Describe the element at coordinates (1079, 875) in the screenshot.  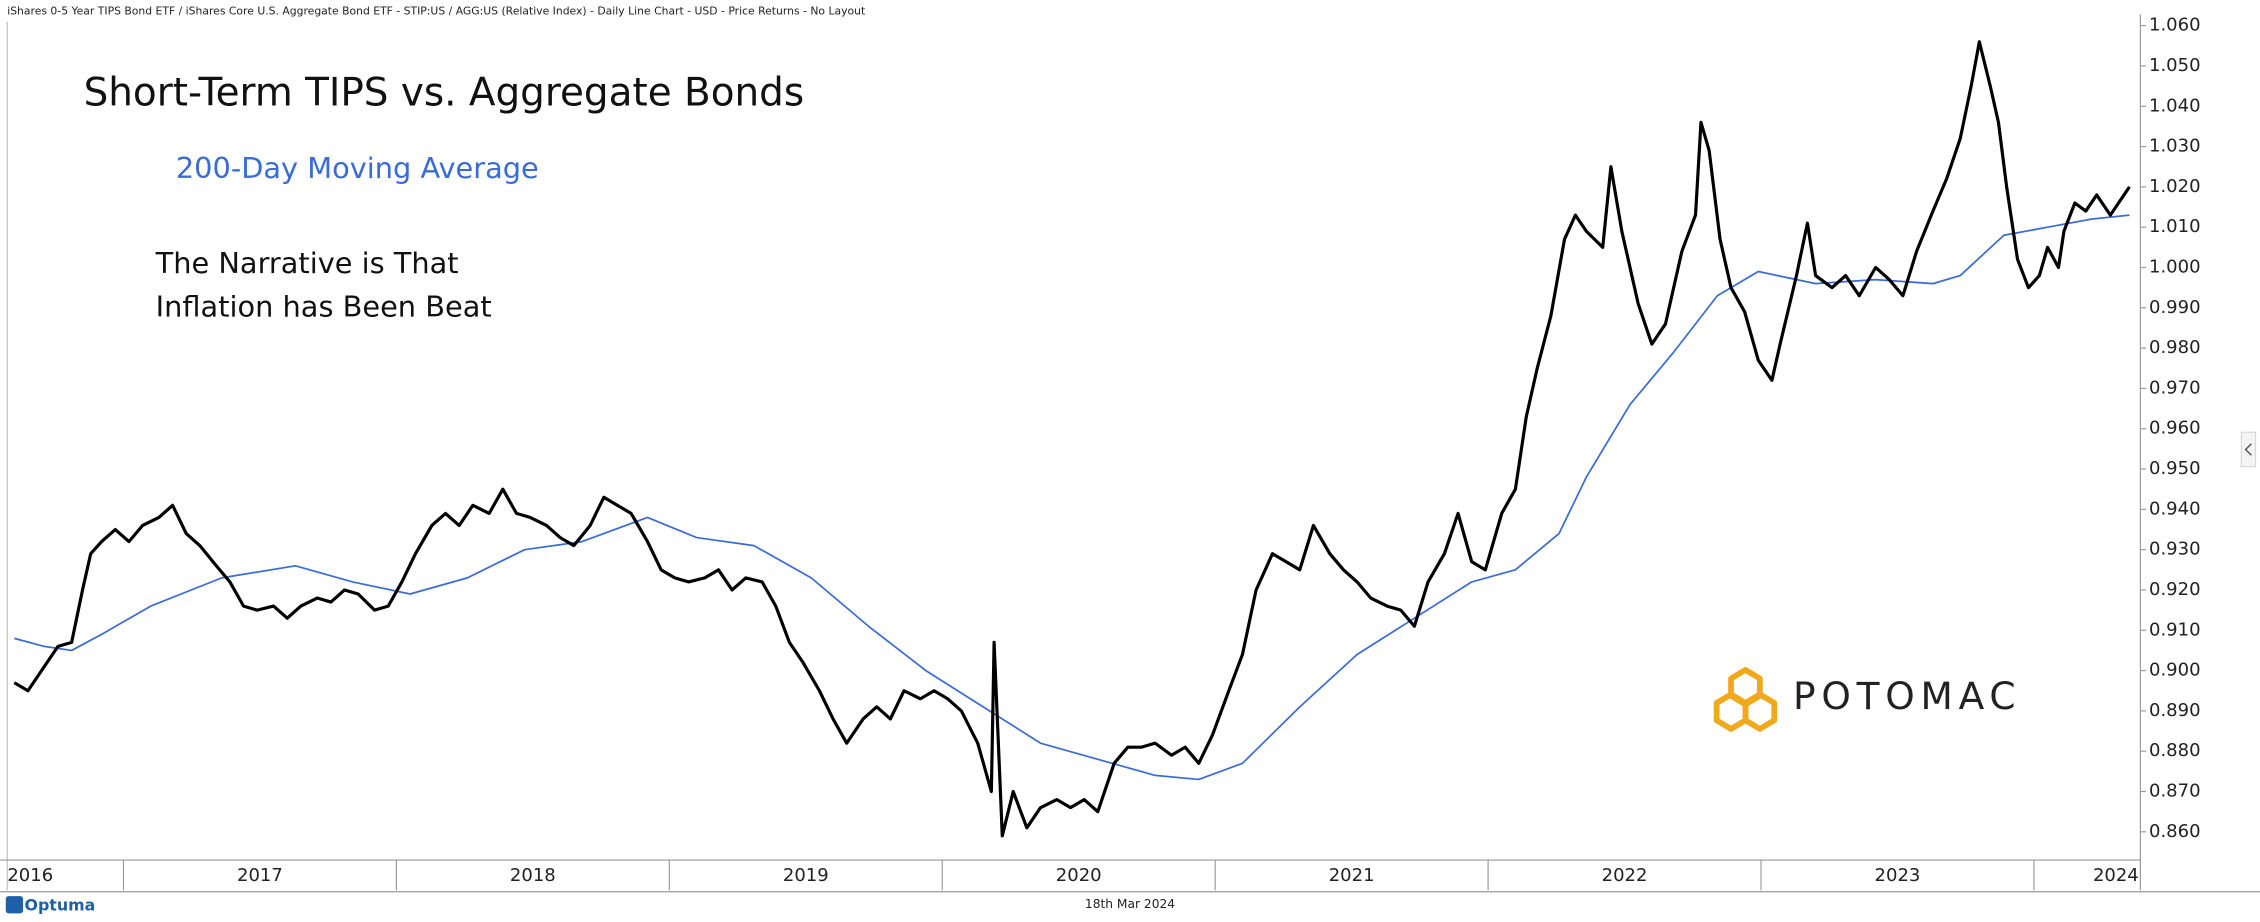
I see `x-tick-label: 2020` at that location.